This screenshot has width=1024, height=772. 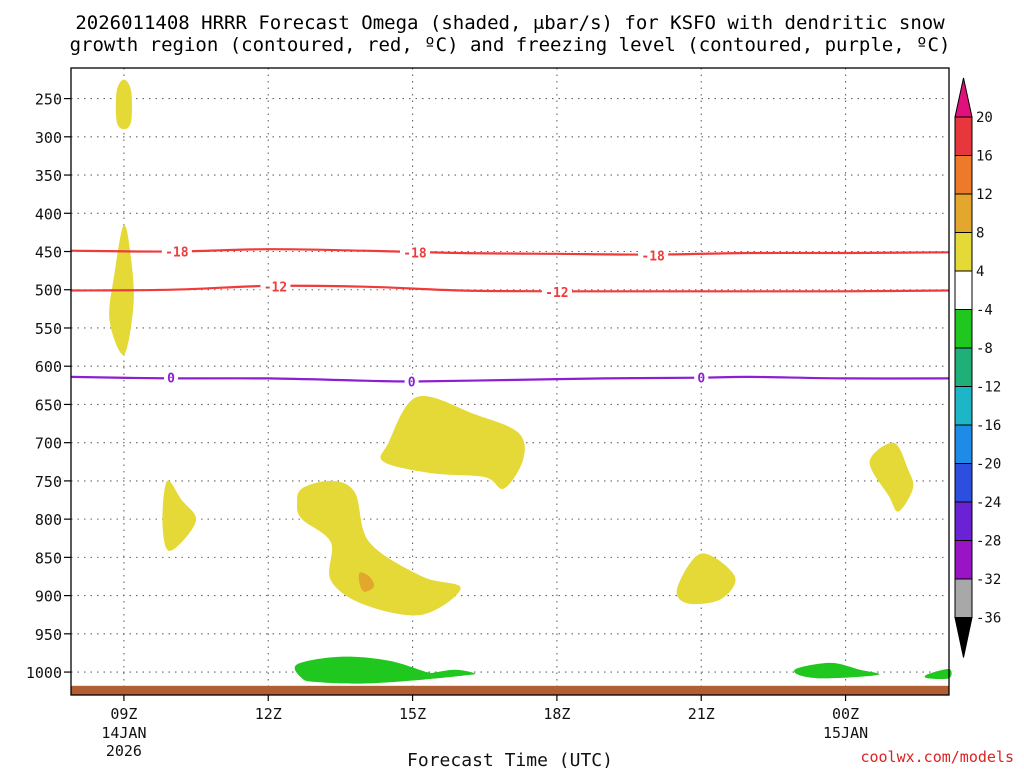 What do you see at coordinates (48, 176) in the screenshot?
I see `y-tick-label: 350` at bounding box center [48, 176].